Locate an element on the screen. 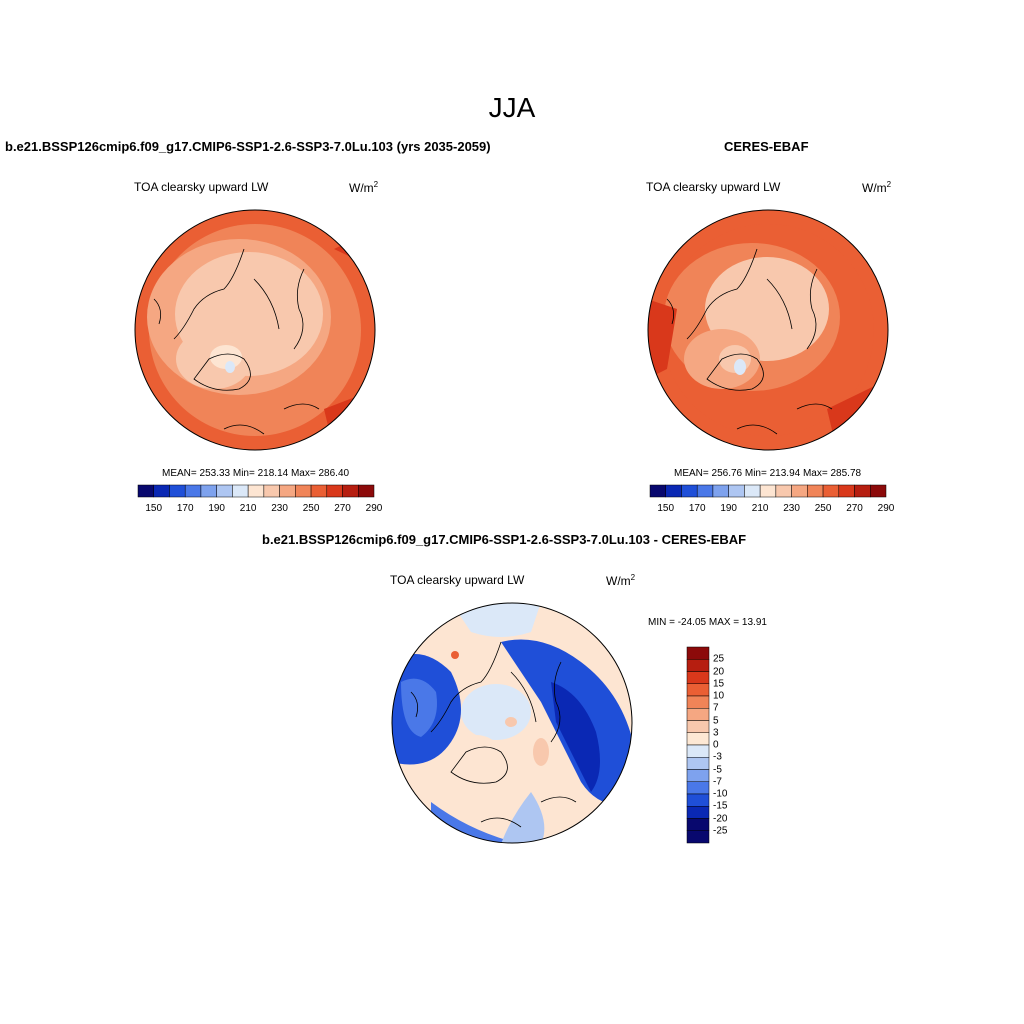 Image resolution: width=1024 pixels, height=1024 pixels. model-variable-label: TOA clearsky upward LW is located at coordinates (201, 187).